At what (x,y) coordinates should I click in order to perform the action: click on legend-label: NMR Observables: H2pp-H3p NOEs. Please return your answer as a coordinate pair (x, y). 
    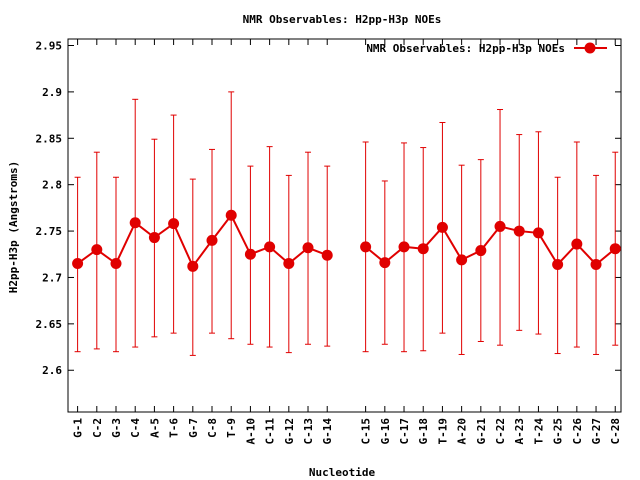
    Looking at the image, I should click on (465, 48).